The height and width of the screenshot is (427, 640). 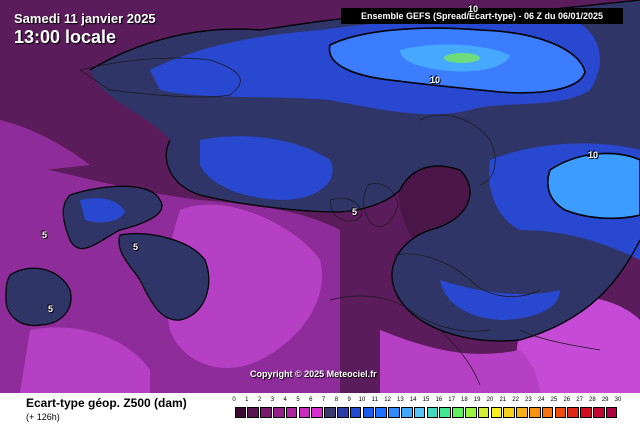 I want to click on scale-tick-label: 15, so click(x=426, y=400).